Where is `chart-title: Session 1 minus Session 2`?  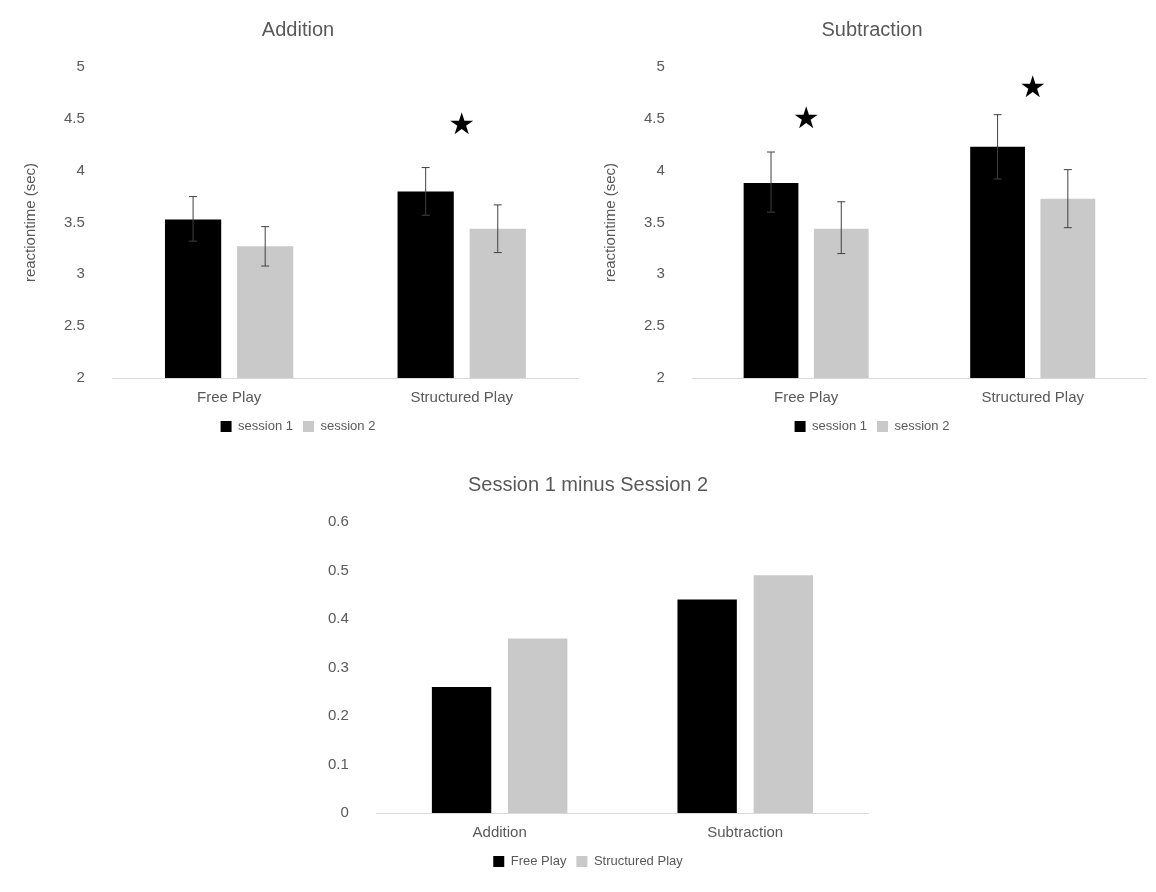 chart-title: Session 1 minus Session 2 is located at coordinates (588, 483).